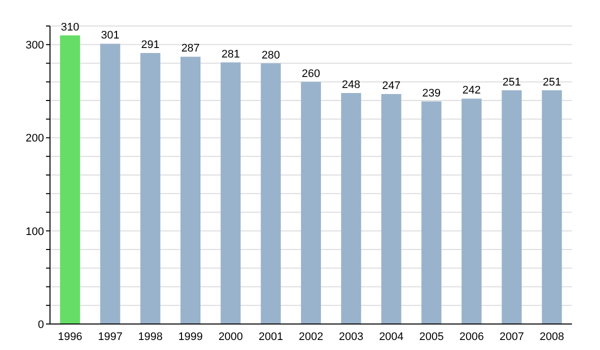 The image size is (600, 350). Describe the element at coordinates (35, 232) in the screenshot. I see `y-tick-label: 100` at that location.